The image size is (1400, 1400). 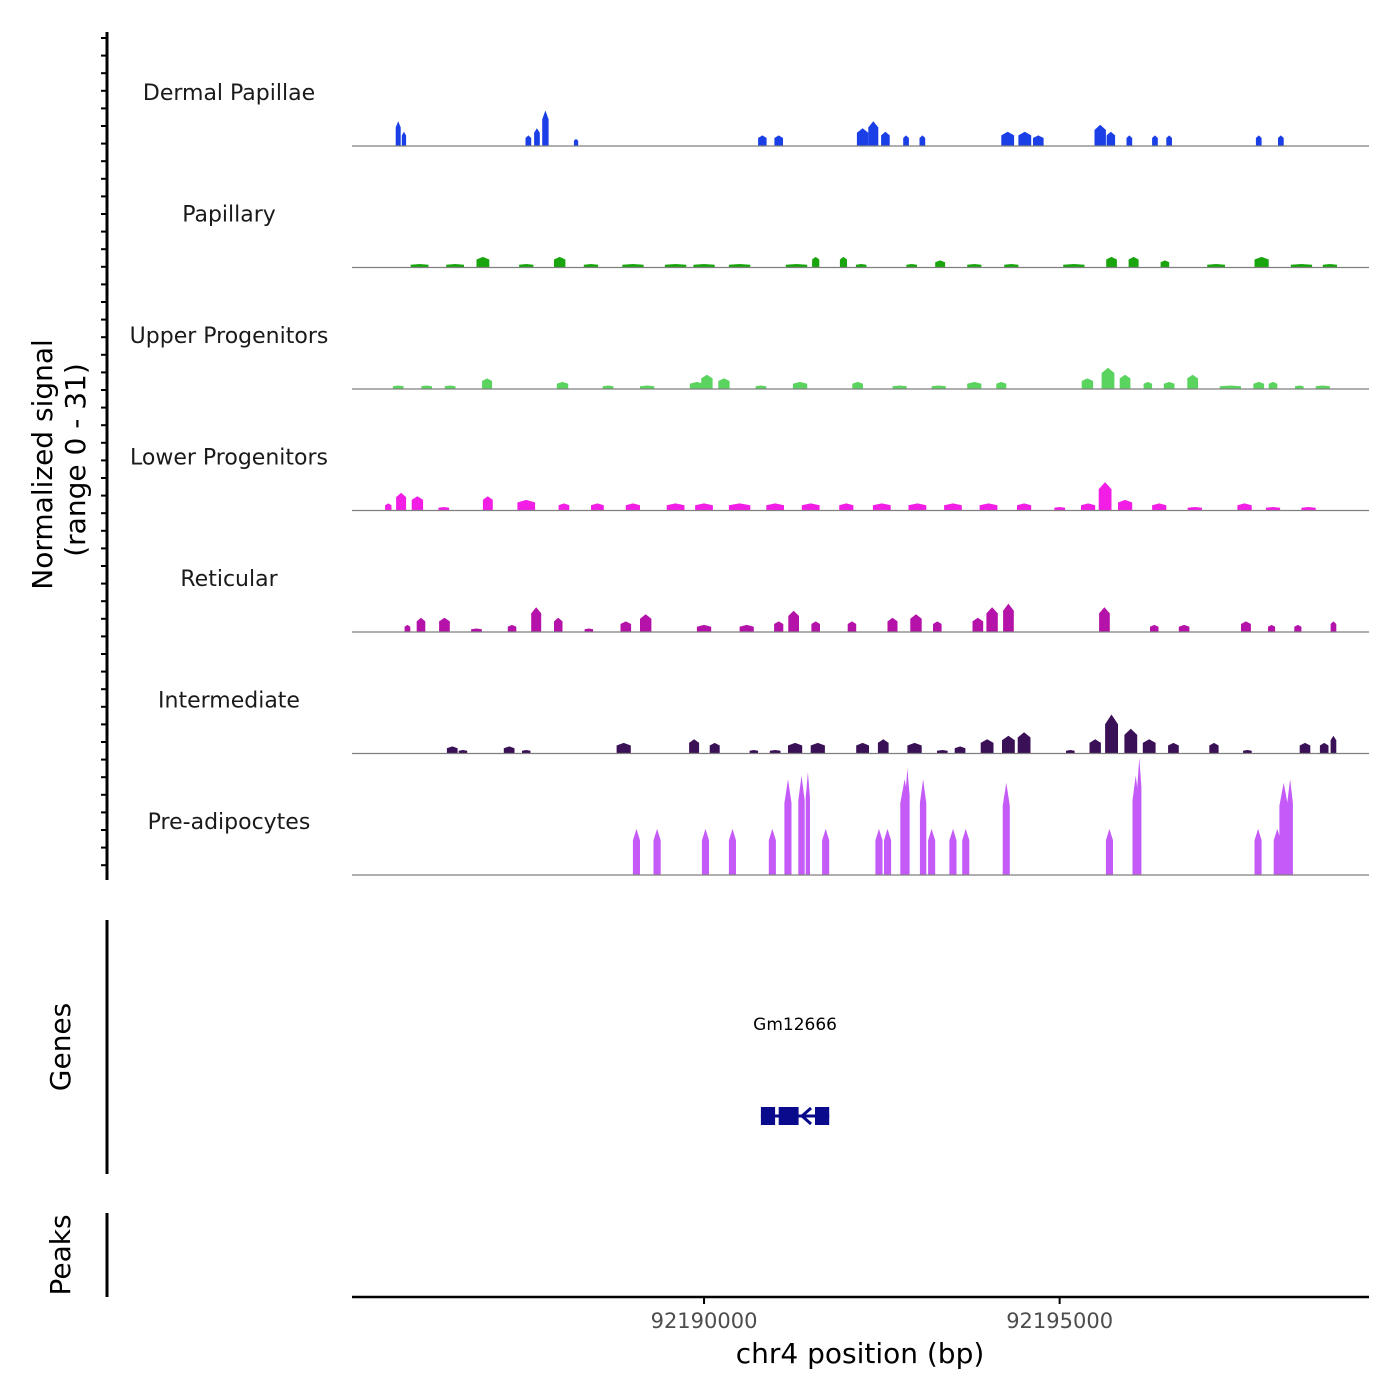 What do you see at coordinates (229, 336) in the screenshot?
I see `track-label: Upper Progenitors` at bounding box center [229, 336].